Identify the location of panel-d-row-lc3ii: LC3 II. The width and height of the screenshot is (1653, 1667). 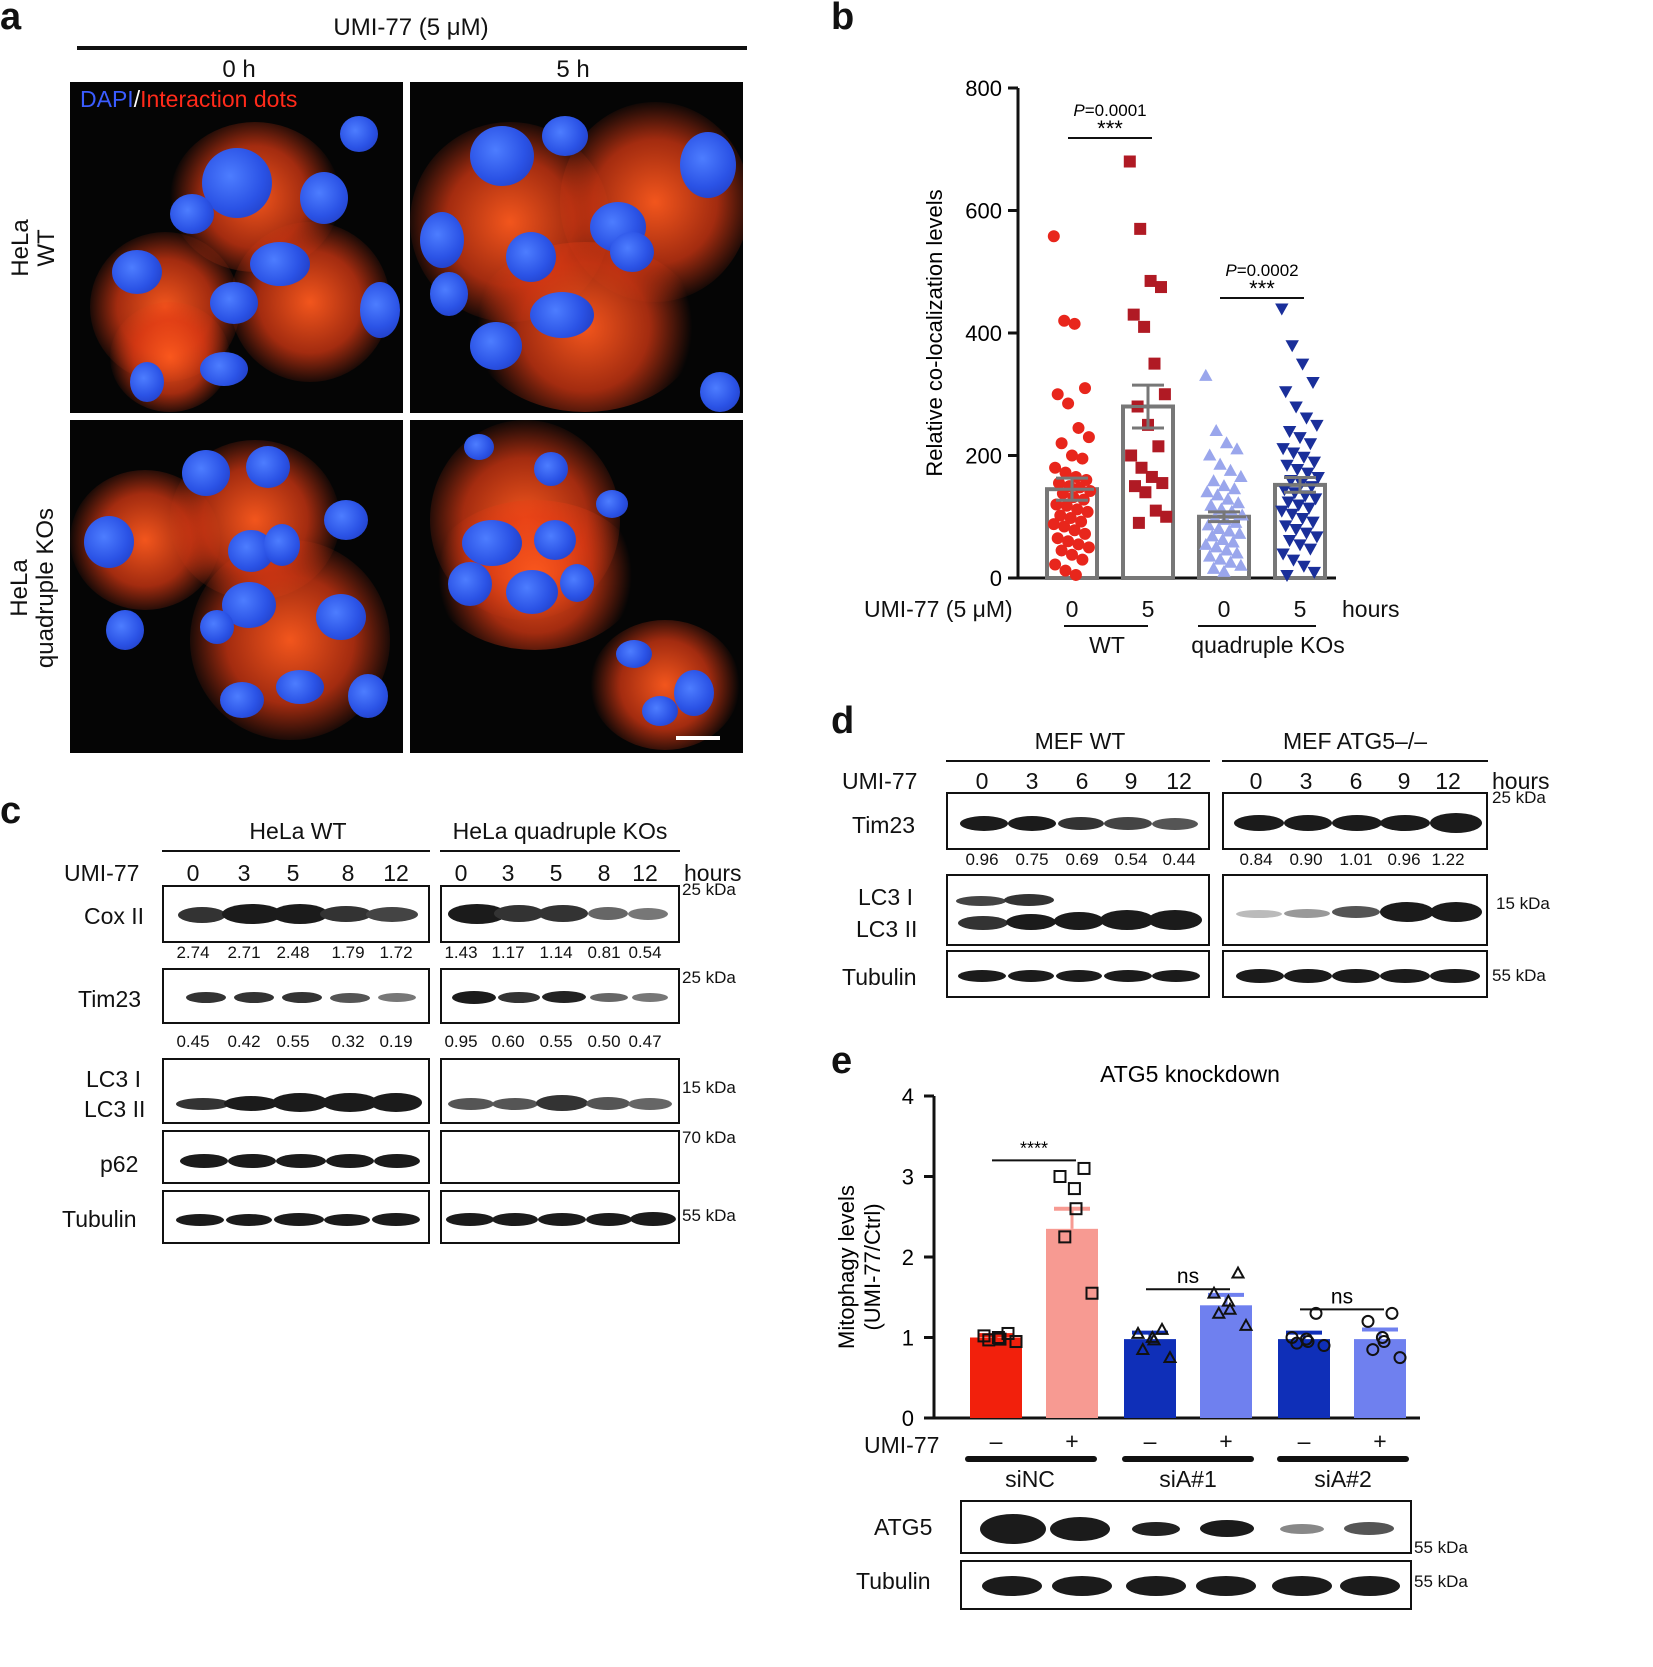
(887, 929).